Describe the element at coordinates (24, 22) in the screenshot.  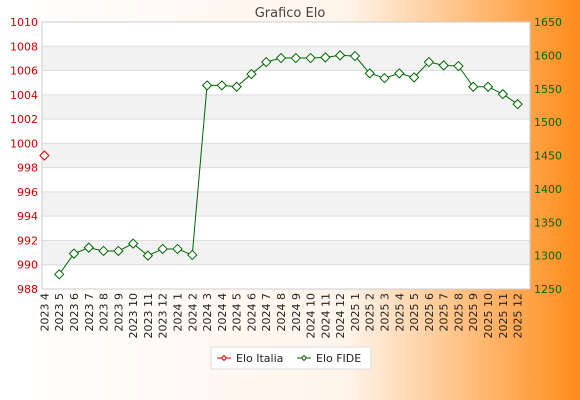
I see `y-left-tick-label: 1010` at that location.